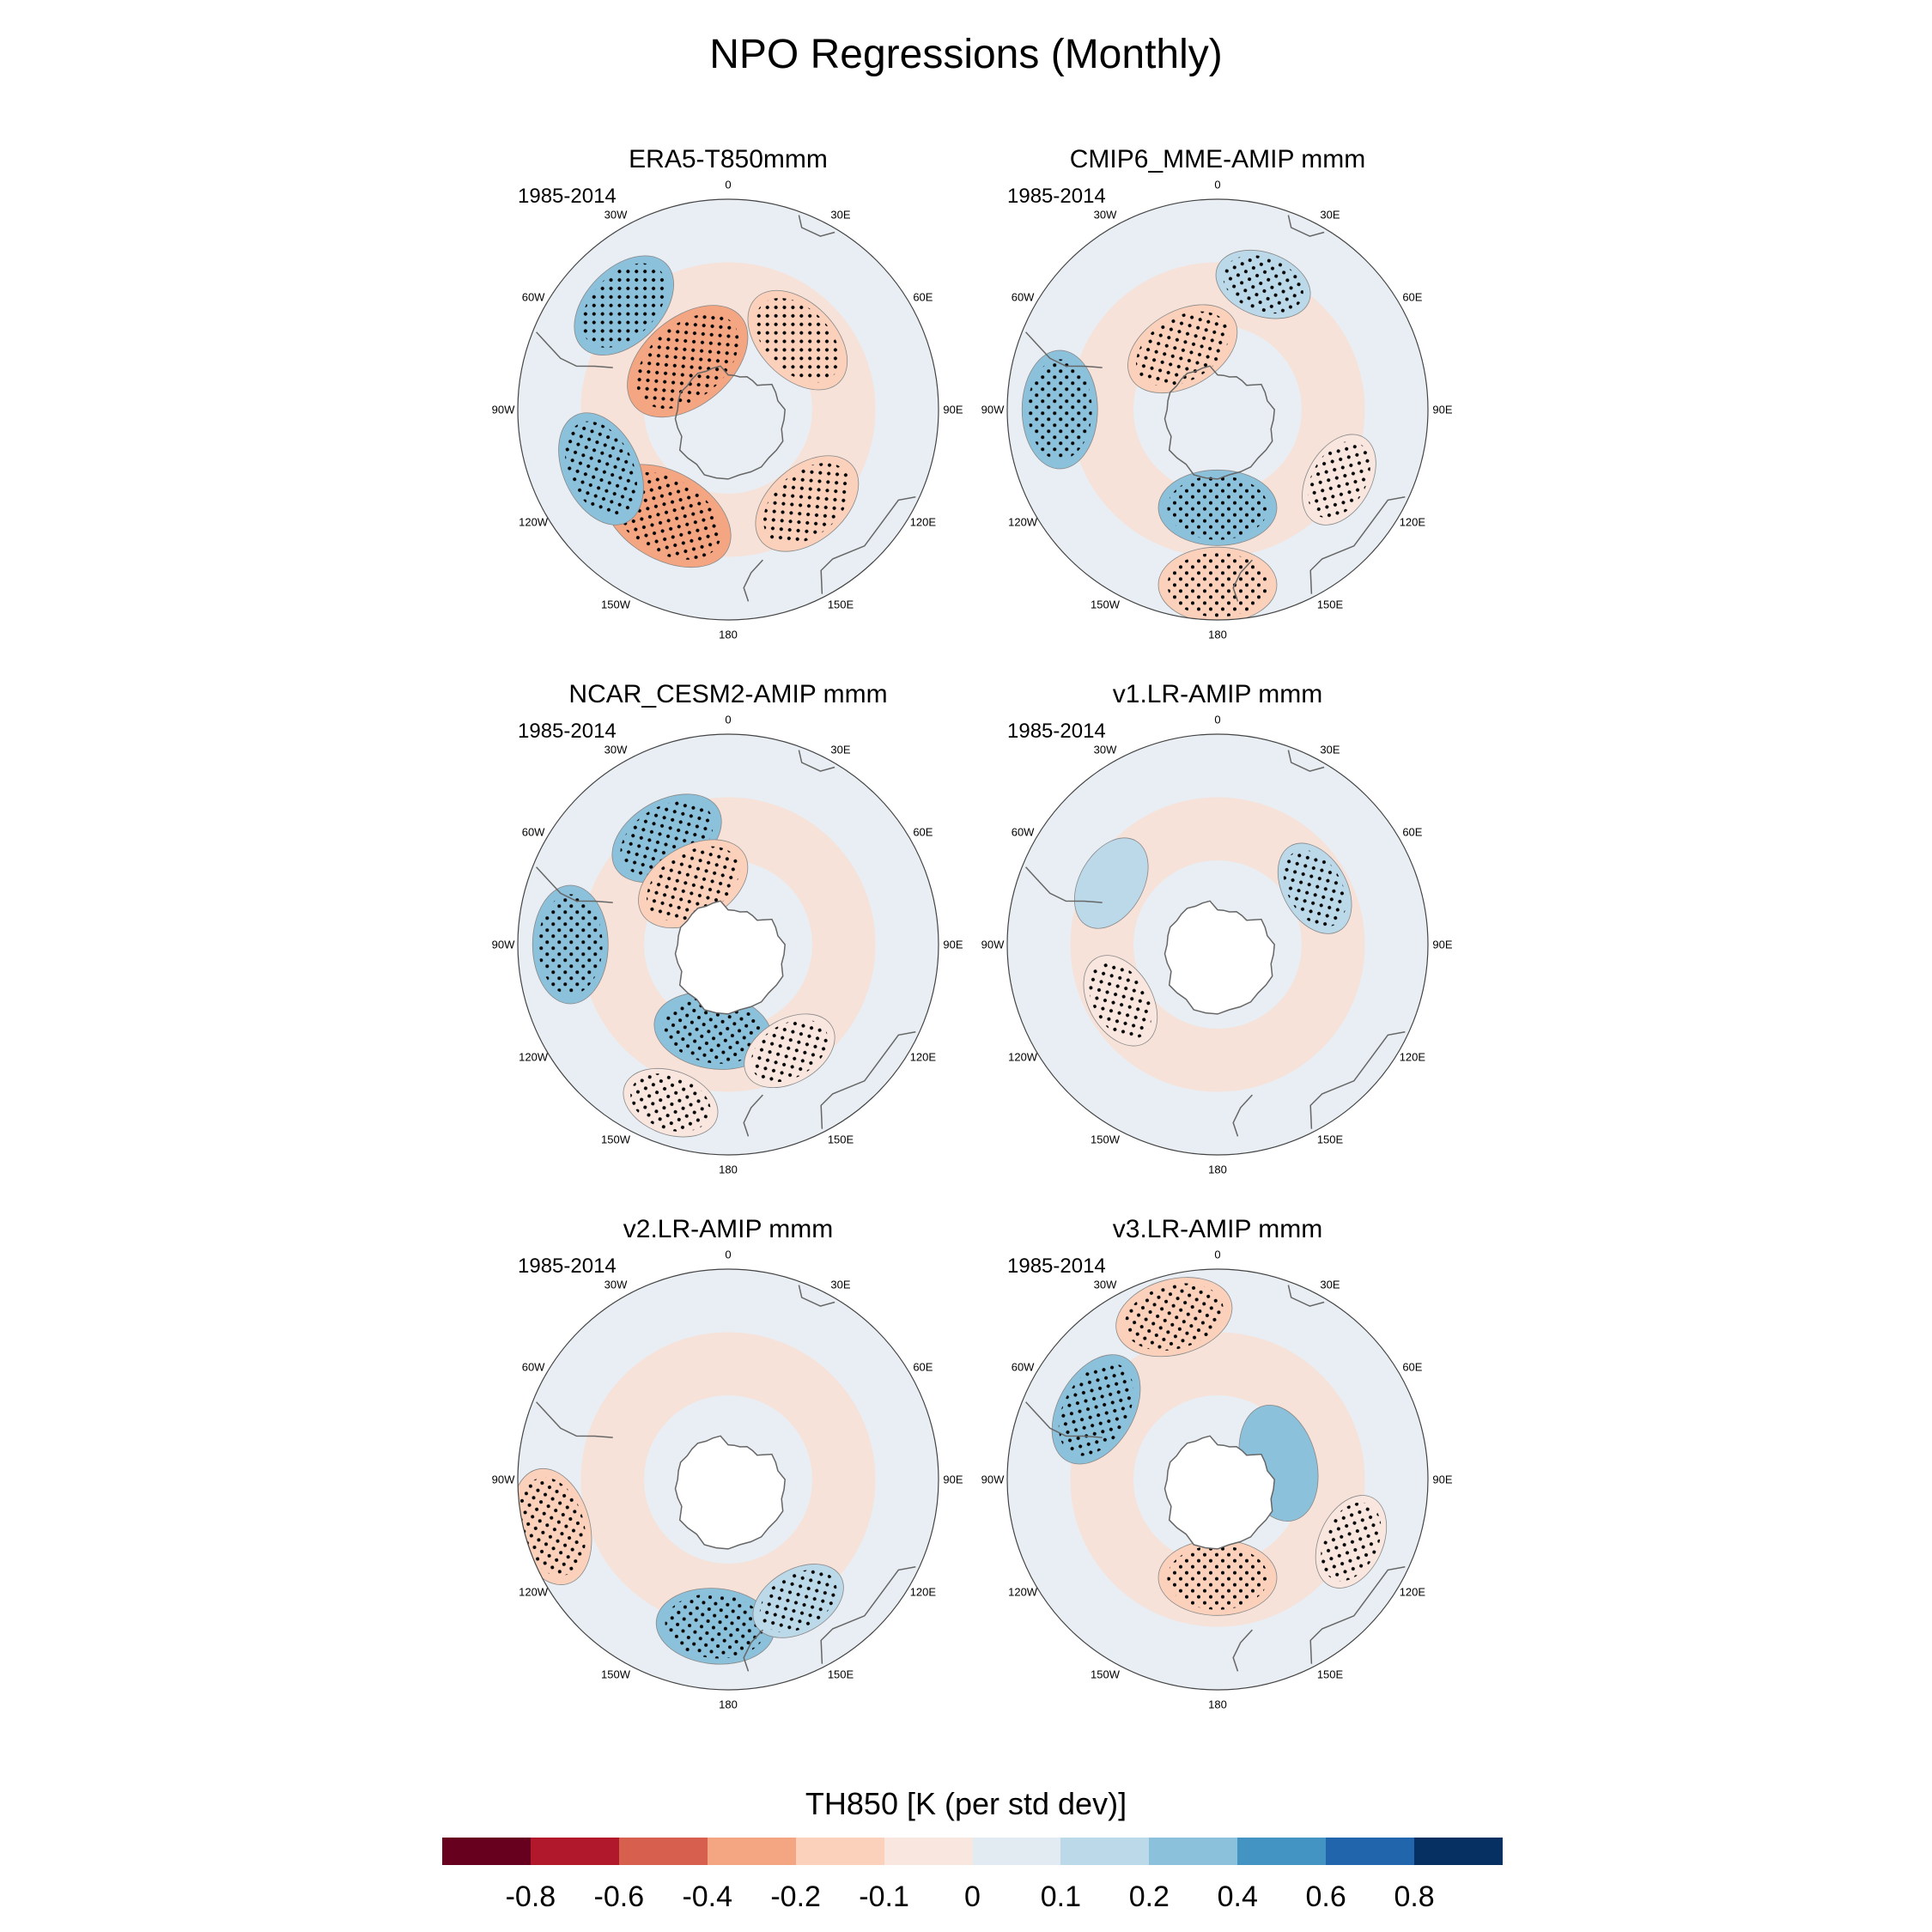  Describe the element at coordinates (1237, 1896) in the screenshot. I see `colorbar-tick-label: 0.4` at that location.